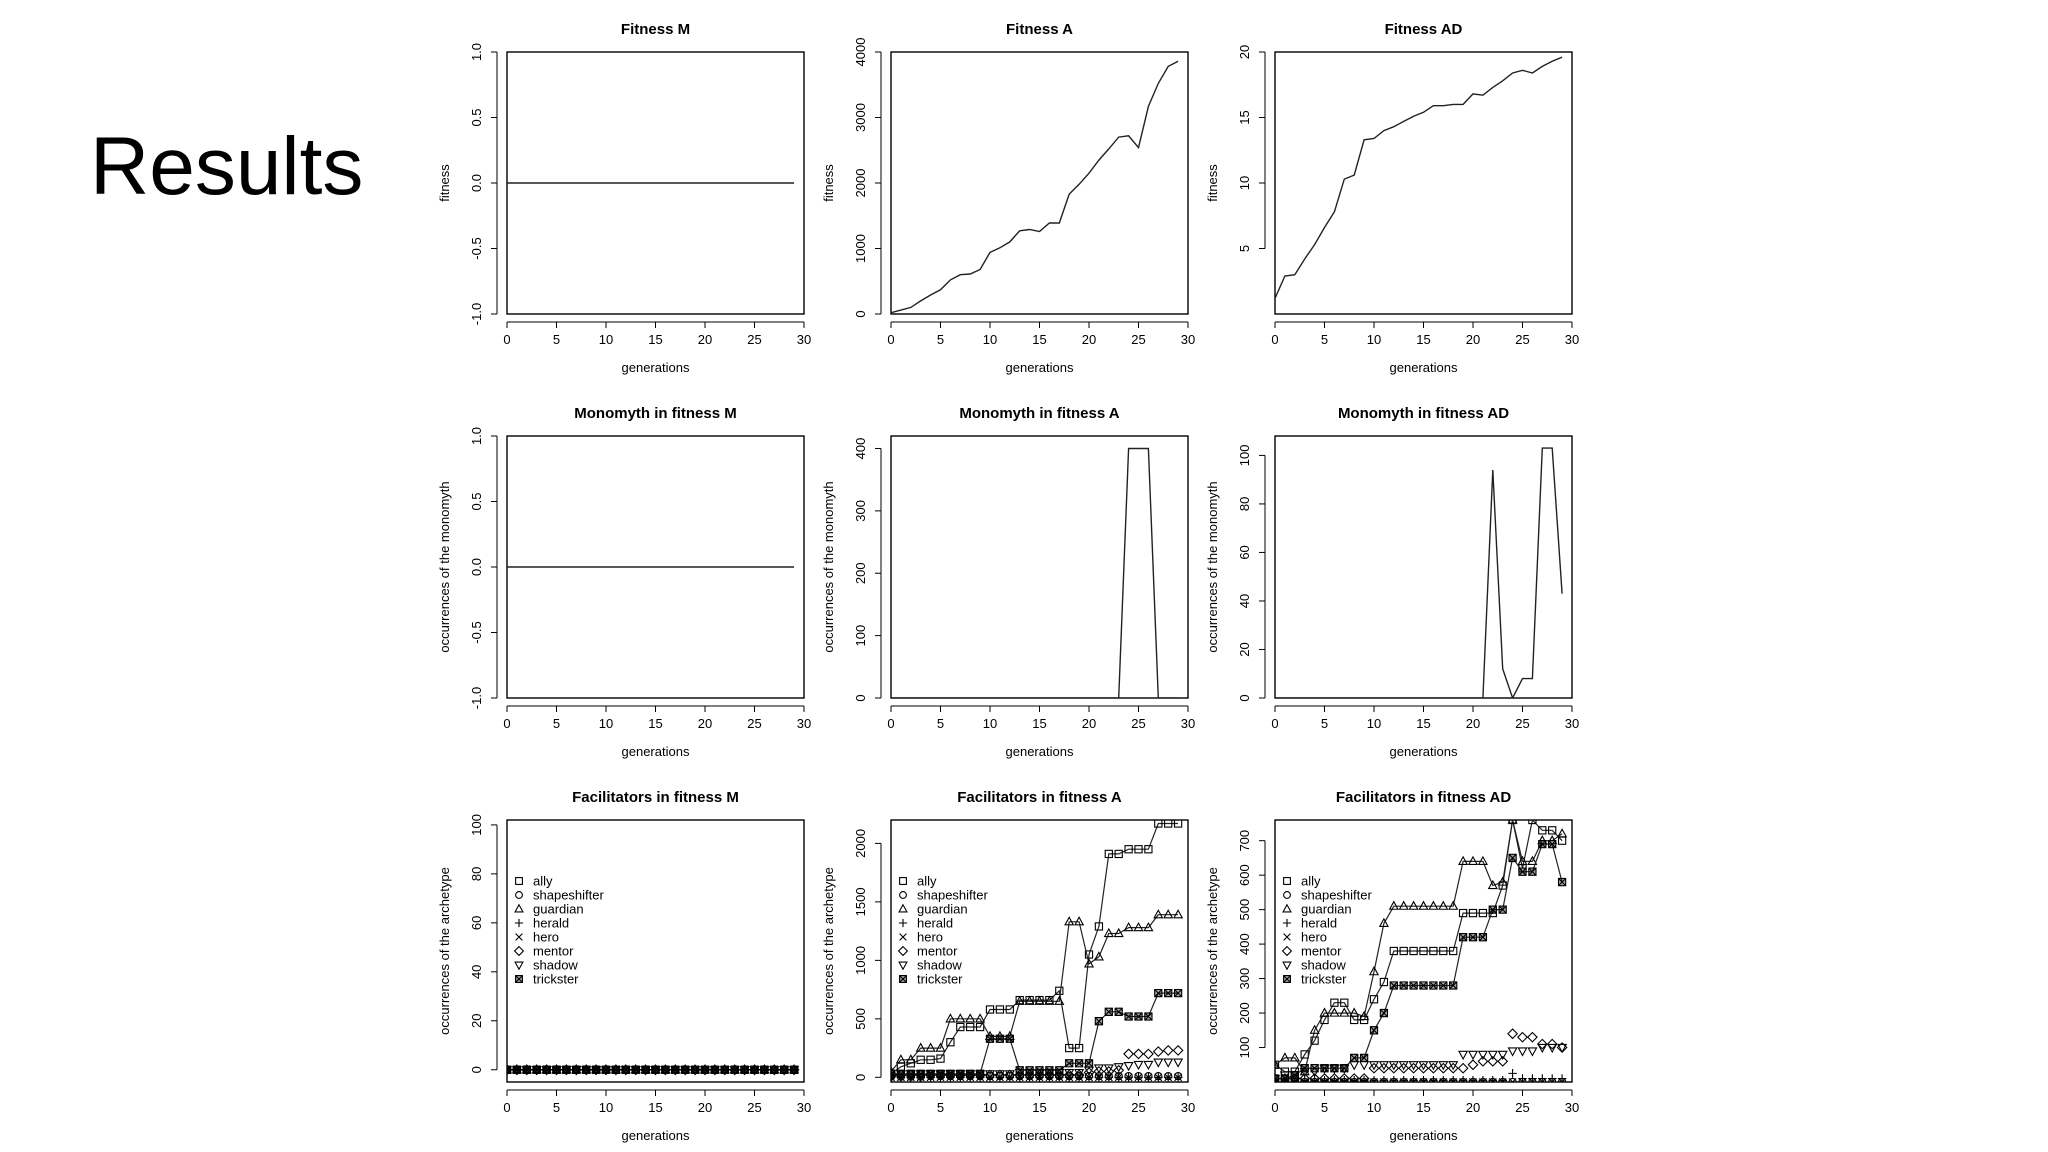 The height and width of the screenshot is (1152, 2048). I want to click on series-shadow, so click(1421, 1062).